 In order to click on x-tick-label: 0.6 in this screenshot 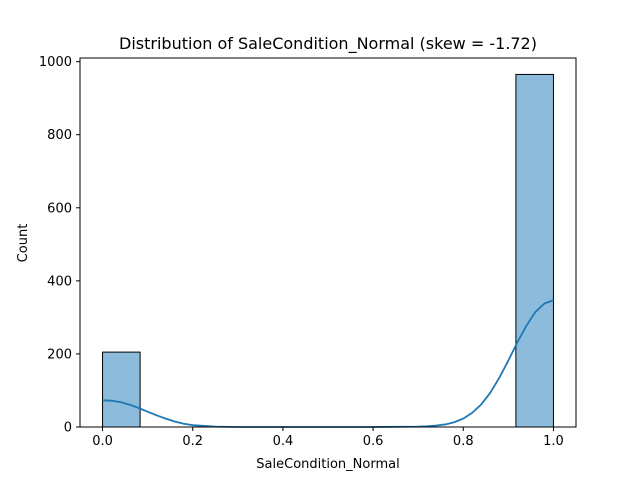, I will do `click(373, 441)`.